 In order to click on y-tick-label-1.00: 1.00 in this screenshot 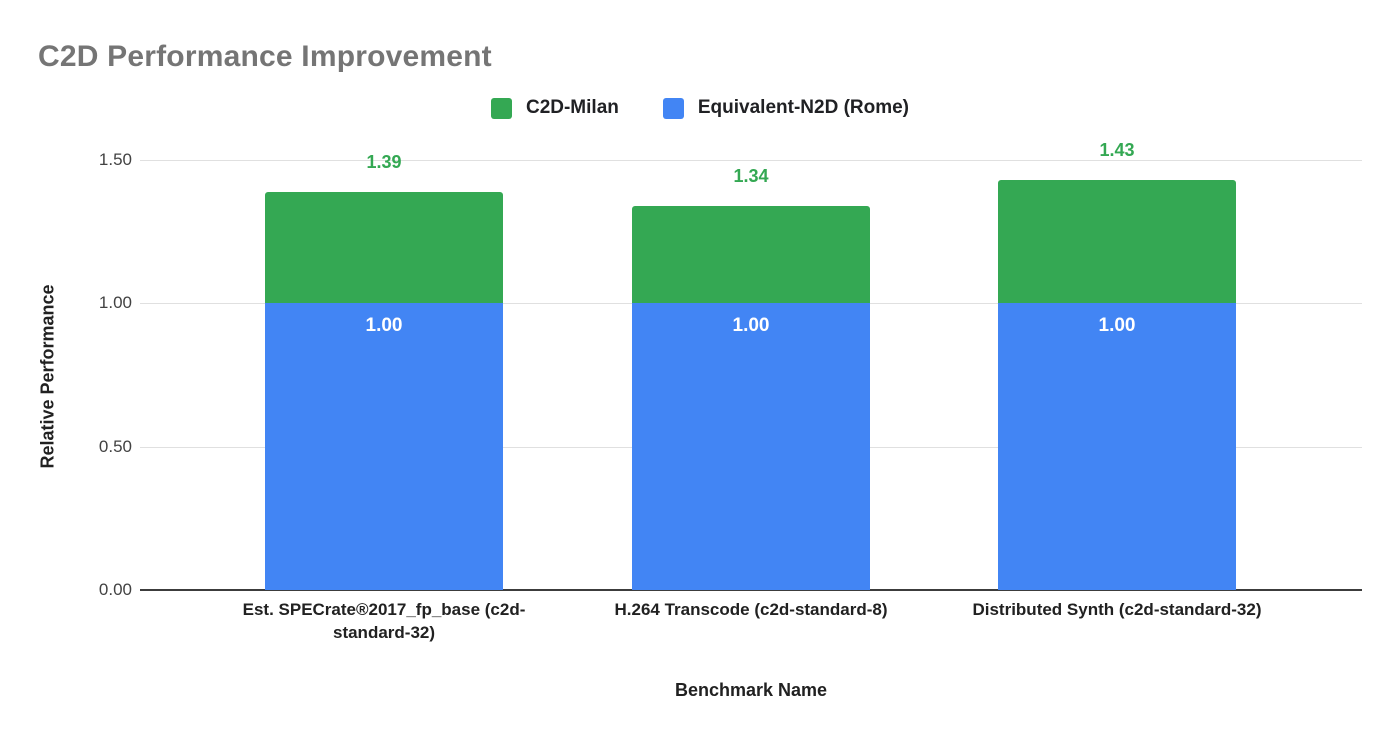, I will do `click(115, 303)`.